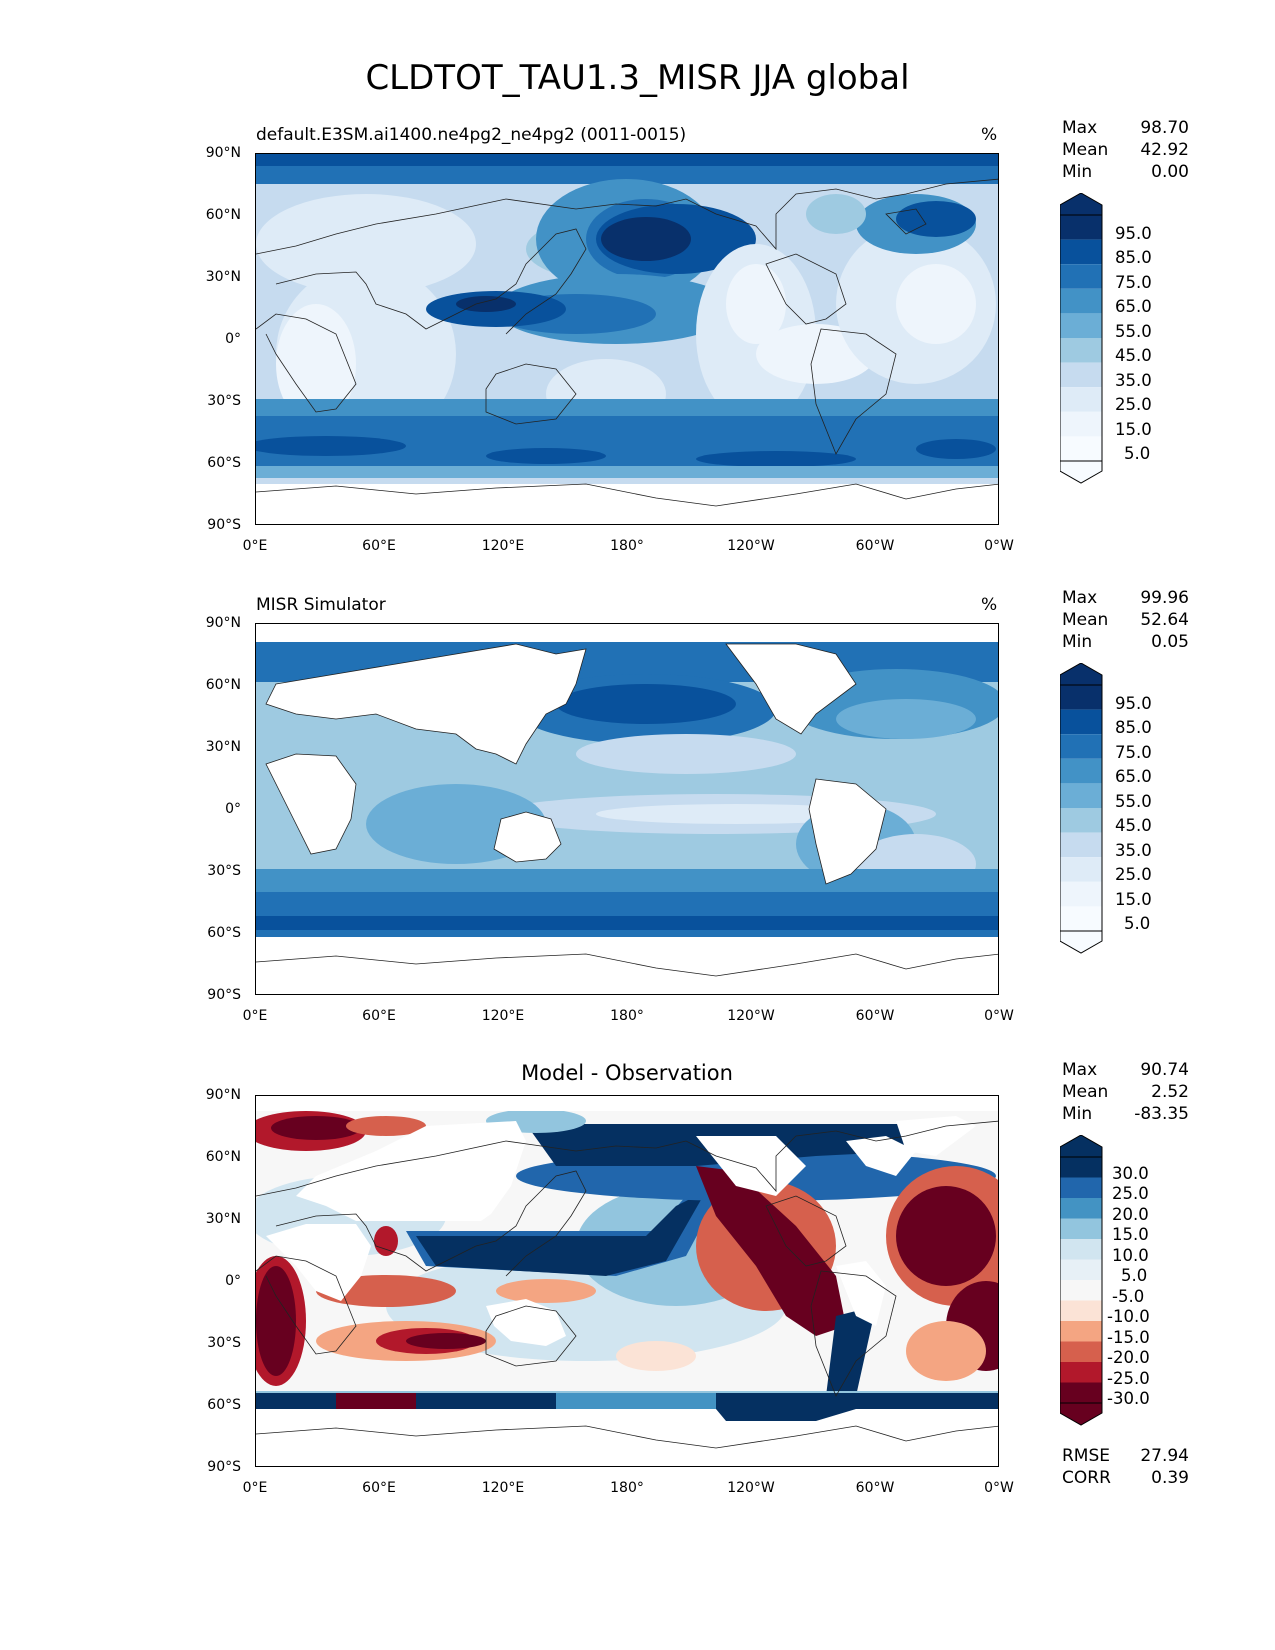 This screenshot has width=1275, height=1650. Describe the element at coordinates (1125, 150) in the screenshot. I see `panel-1-stats: Max 98.70 Mean 42.92 Min 0.00` at that location.